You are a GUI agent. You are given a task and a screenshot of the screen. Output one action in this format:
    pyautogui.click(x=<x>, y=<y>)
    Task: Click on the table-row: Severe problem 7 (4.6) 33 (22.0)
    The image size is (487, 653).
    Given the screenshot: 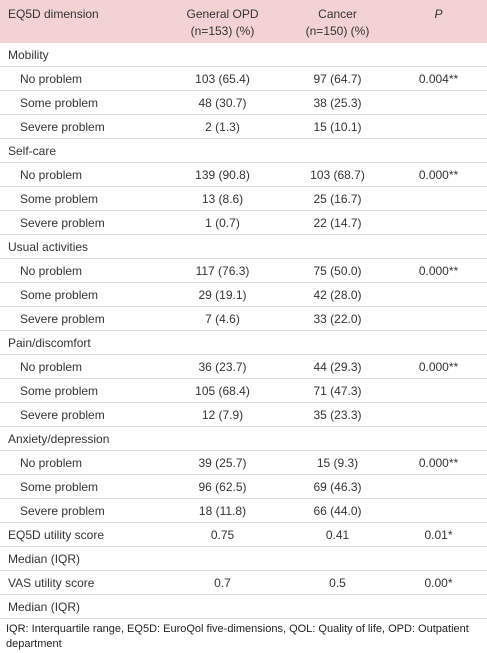 What is the action you would take?
    pyautogui.click(x=243, y=319)
    